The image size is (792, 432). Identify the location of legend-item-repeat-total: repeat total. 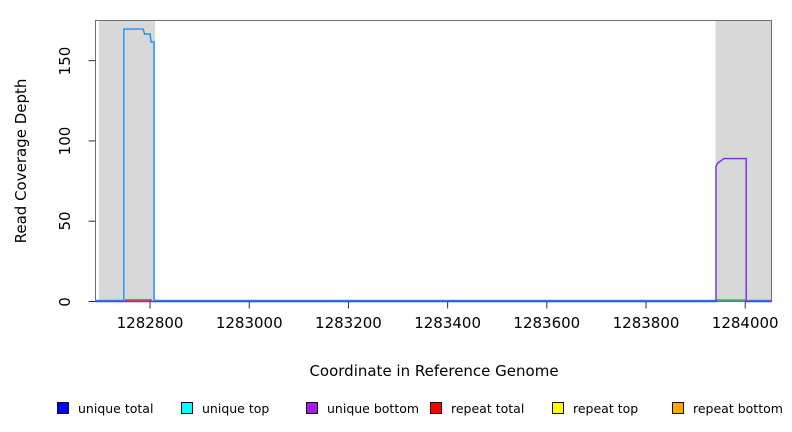
(477, 408).